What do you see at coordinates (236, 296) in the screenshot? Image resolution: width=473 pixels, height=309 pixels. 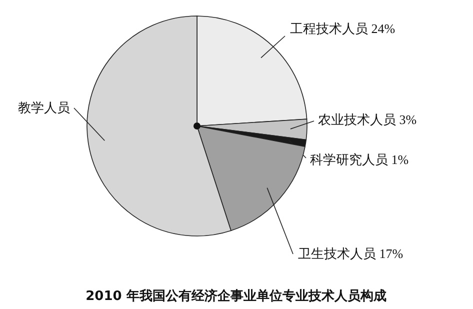 I see `text: 2010 年我国公有经济企事业单位专业技术人员构成` at bounding box center [236, 296].